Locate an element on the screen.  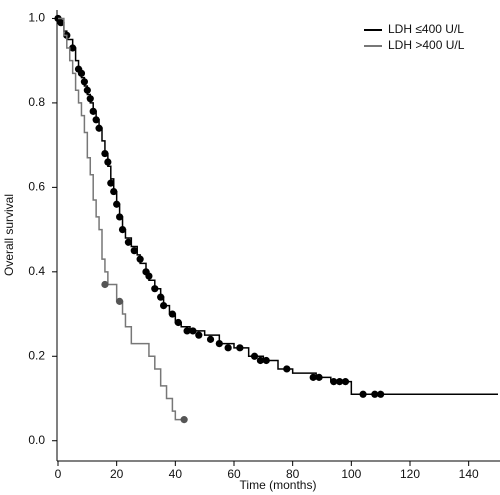
y-tick-label: 0.4 is located at coordinates (36, 271).